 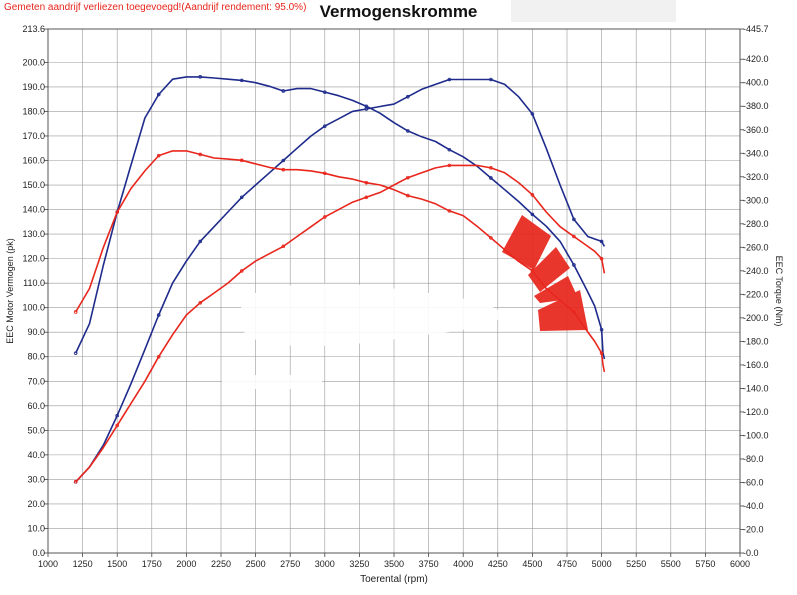 I want to click on x-tick-label: 5500, so click(x=671, y=564).